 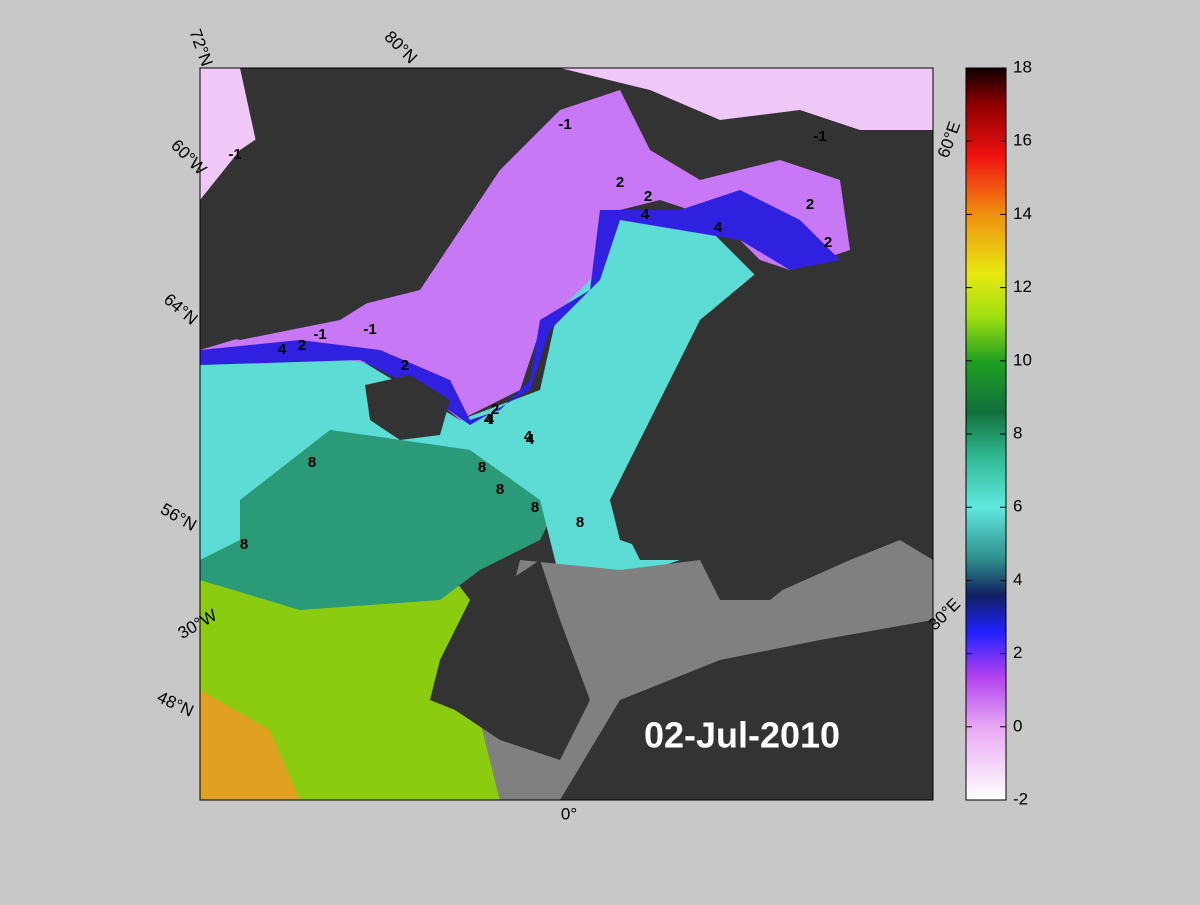 I want to click on colorbar-ticks: -2 0 2 4 6 8 10 12 14 16 18, so click(x=999, y=432).